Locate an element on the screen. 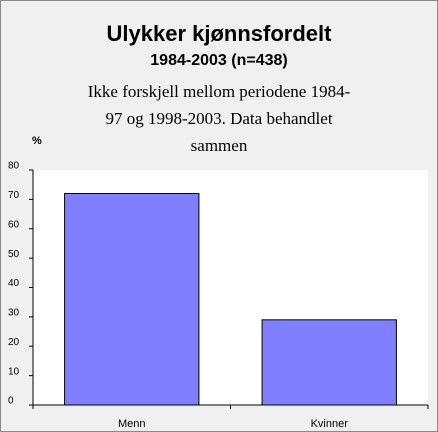 This screenshot has width=438, height=432. x-tick-label: Menn is located at coordinates (132, 424).